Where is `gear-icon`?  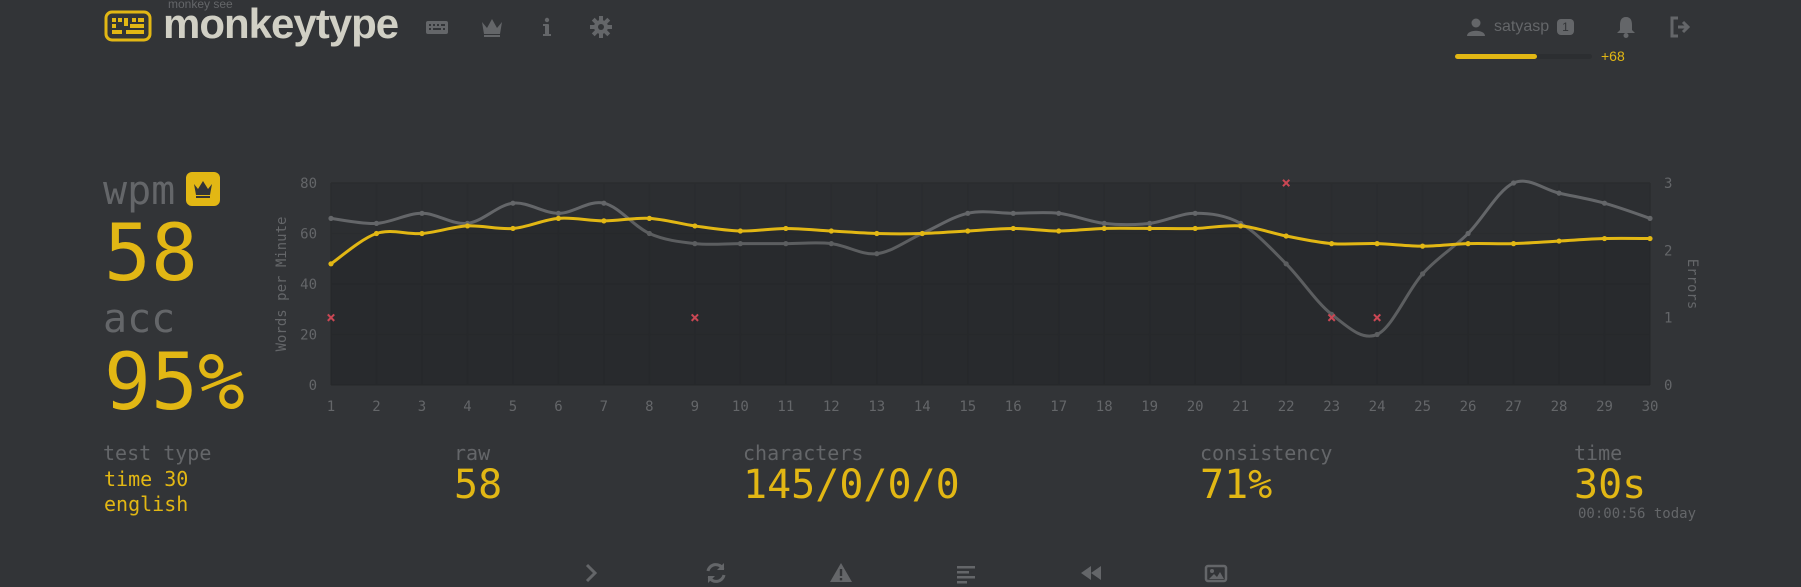 gear-icon is located at coordinates (601, 27).